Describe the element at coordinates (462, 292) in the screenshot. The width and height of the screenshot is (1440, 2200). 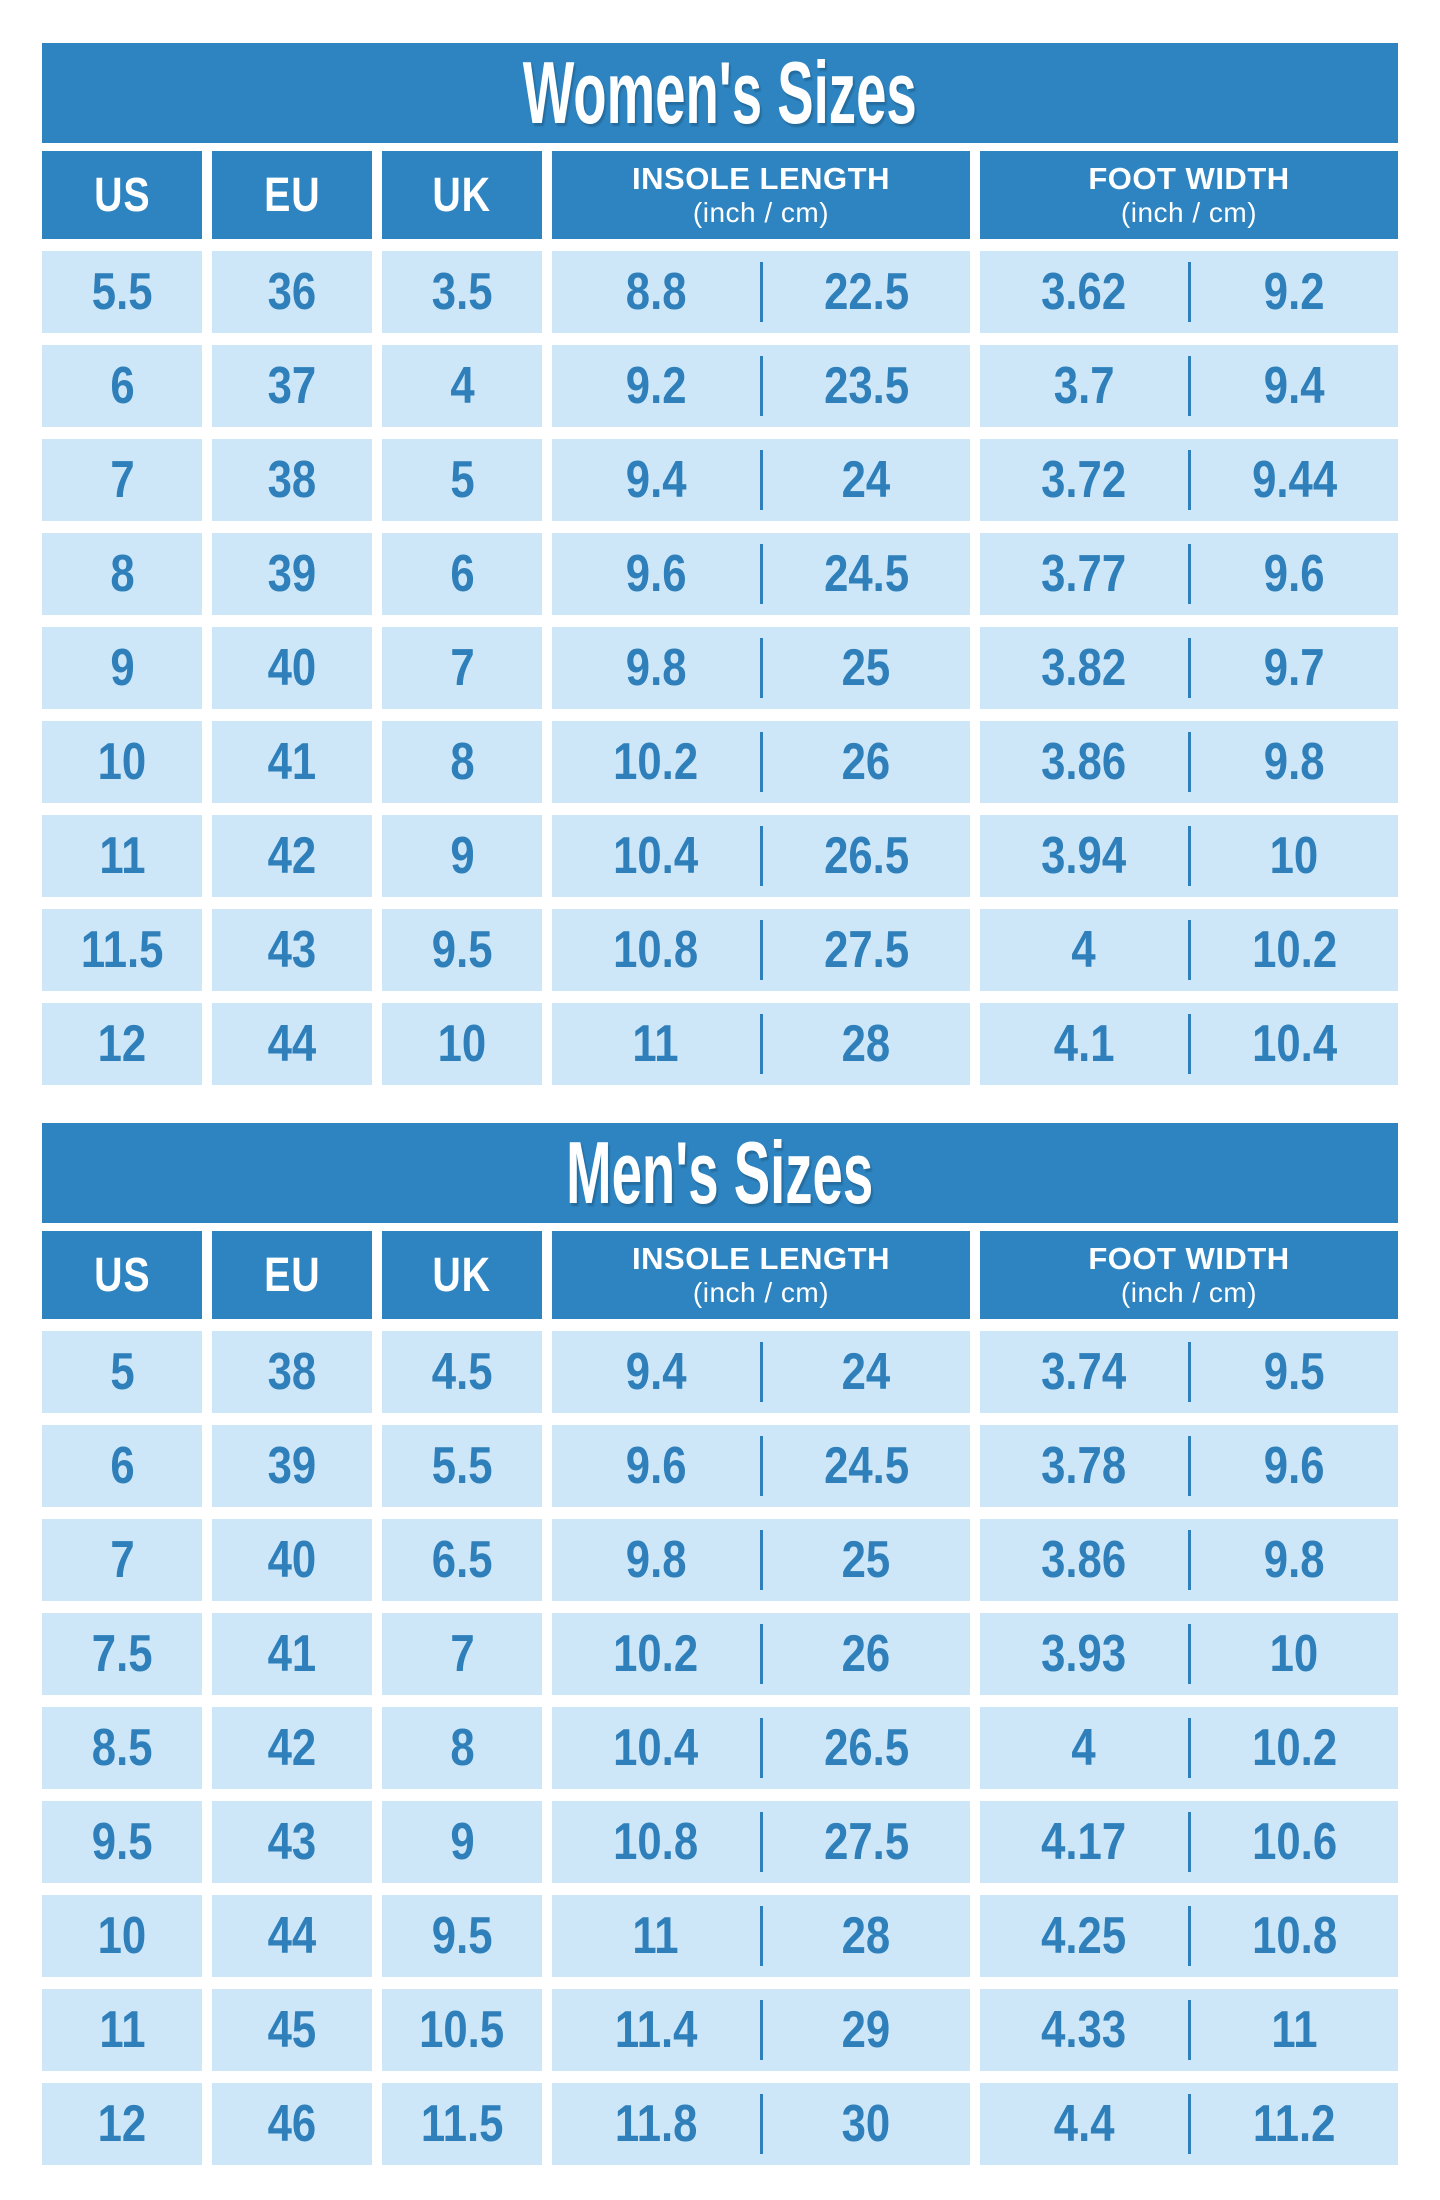
I see `size-cell: 3.5` at that location.